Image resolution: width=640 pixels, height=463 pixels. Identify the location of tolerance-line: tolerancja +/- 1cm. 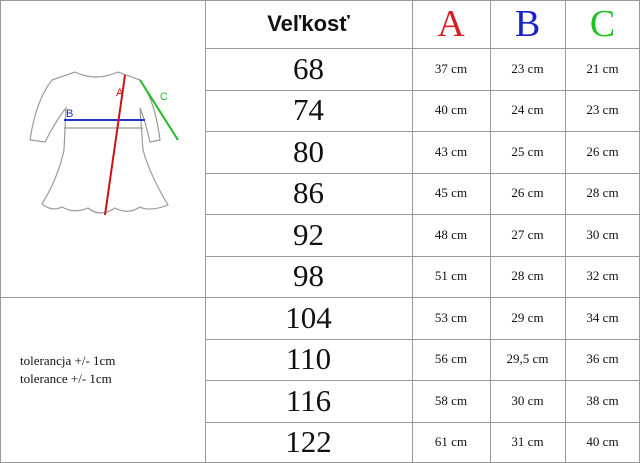
(68, 360).